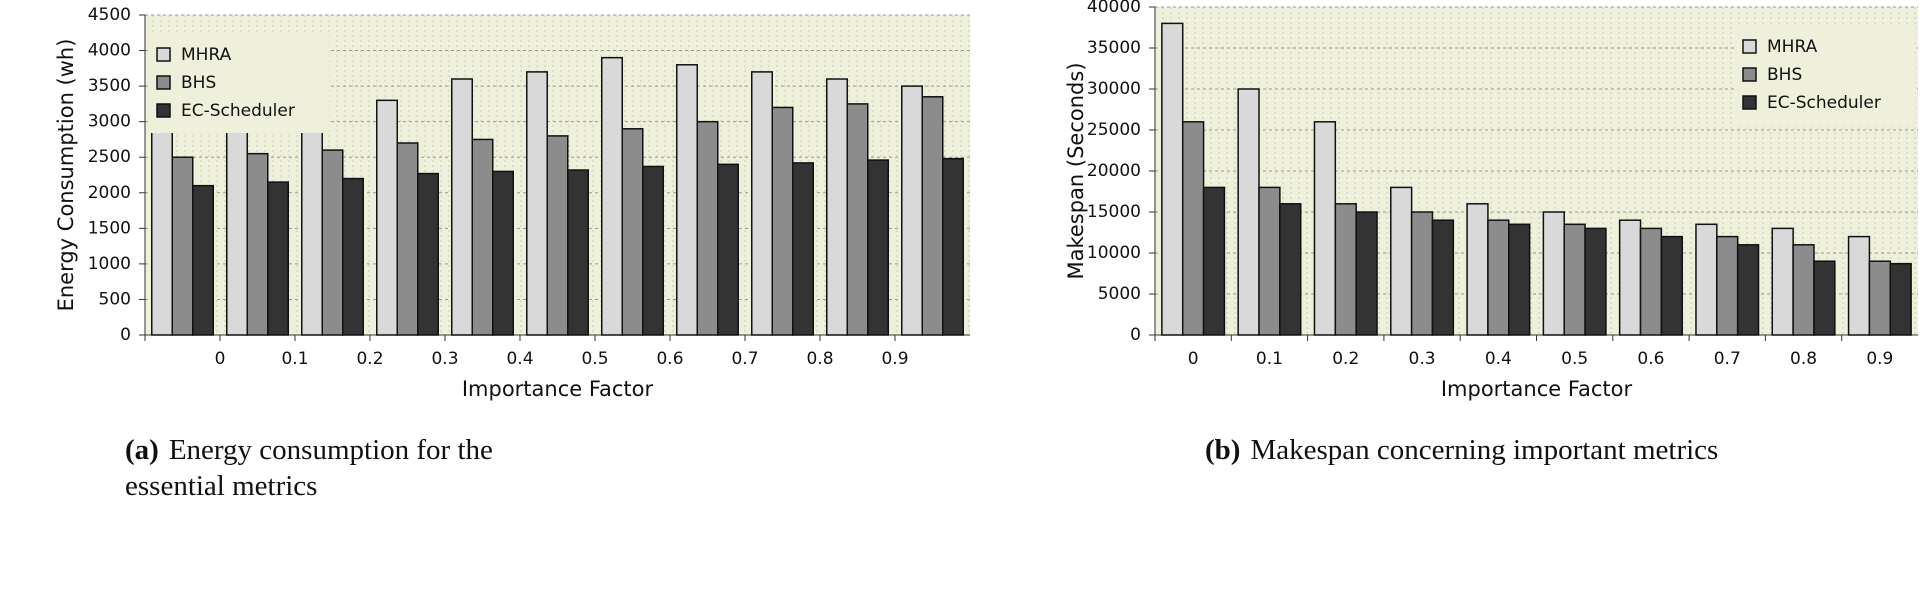 This screenshot has width=1925, height=614. What do you see at coordinates (115, 299) in the screenshot?
I see `y-tick-label: 500` at bounding box center [115, 299].